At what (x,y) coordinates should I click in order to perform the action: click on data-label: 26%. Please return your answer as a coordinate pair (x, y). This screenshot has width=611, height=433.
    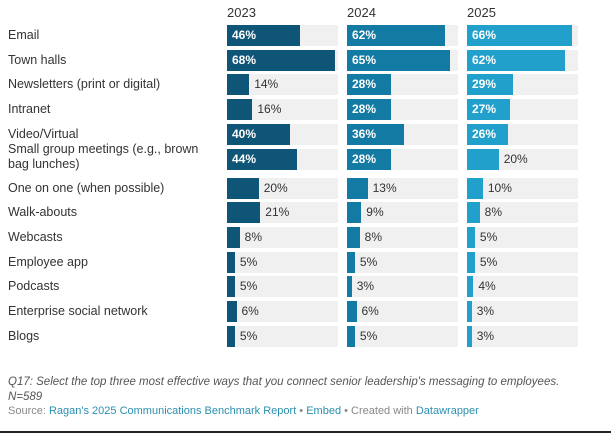
    Looking at the image, I should click on (484, 133).